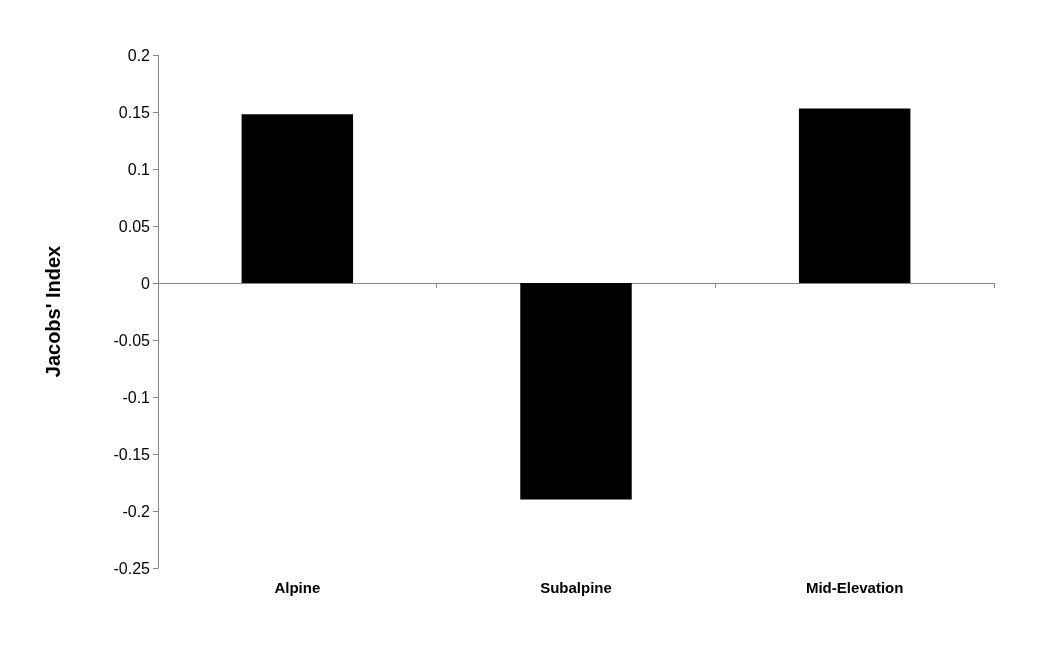  I want to click on y-tick-label: -0.1, so click(136, 397).